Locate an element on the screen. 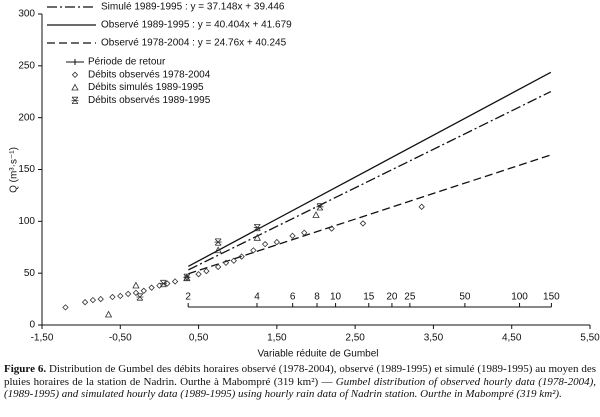 This screenshot has height=417, width=600. return-period-label: 150 is located at coordinates (551, 297).